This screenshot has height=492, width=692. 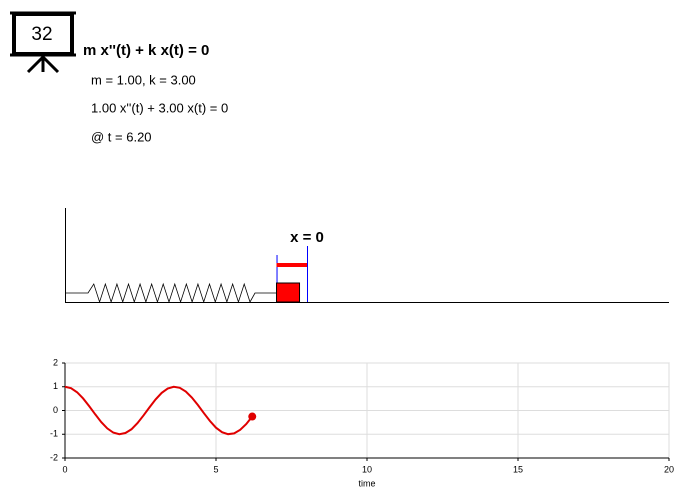 I want to click on params: m = 1.00, k = 3.00, so click(x=143, y=79).